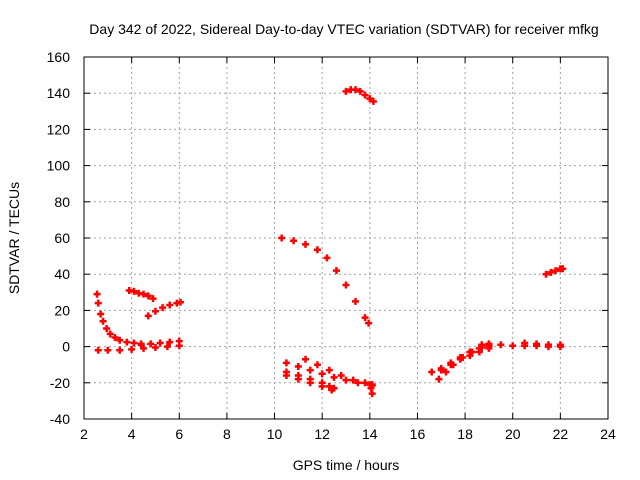 Image resolution: width=640 pixels, height=480 pixels. Describe the element at coordinates (62, 238) in the screenshot. I see `y-tick-label: 60` at that location.